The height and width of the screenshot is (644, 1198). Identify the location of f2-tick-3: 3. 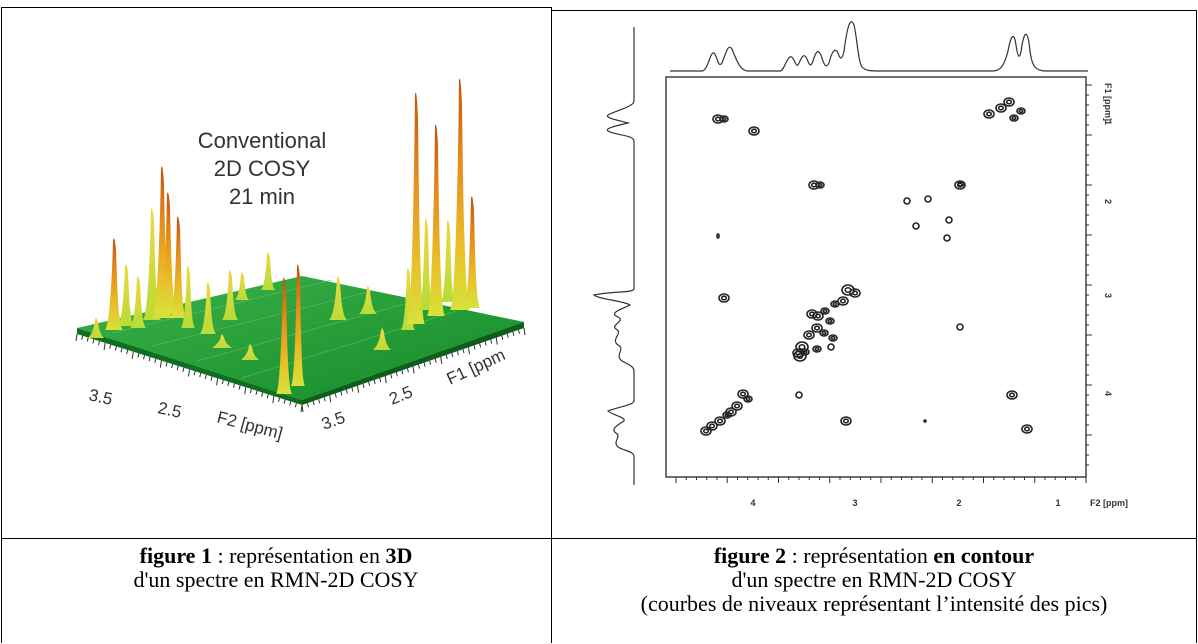
(854, 503).